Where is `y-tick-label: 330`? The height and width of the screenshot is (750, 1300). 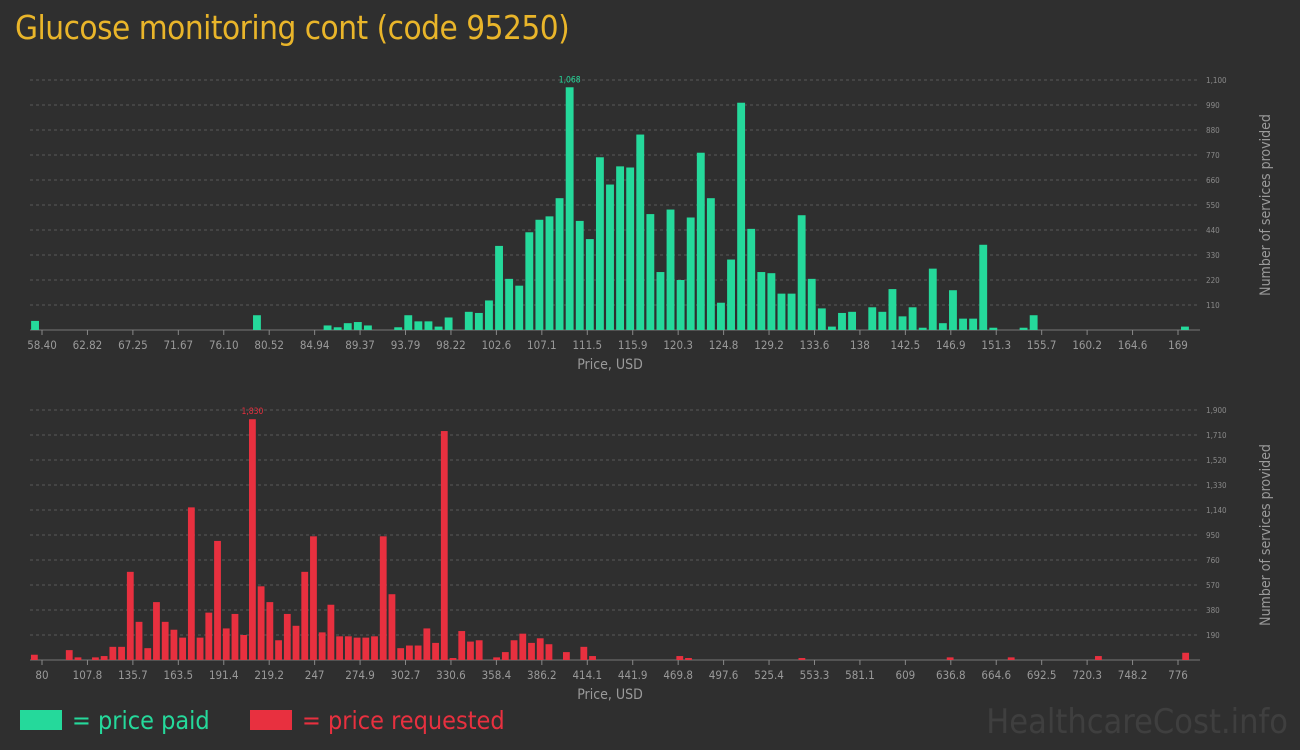 y-tick-label: 330 is located at coordinates (1213, 255).